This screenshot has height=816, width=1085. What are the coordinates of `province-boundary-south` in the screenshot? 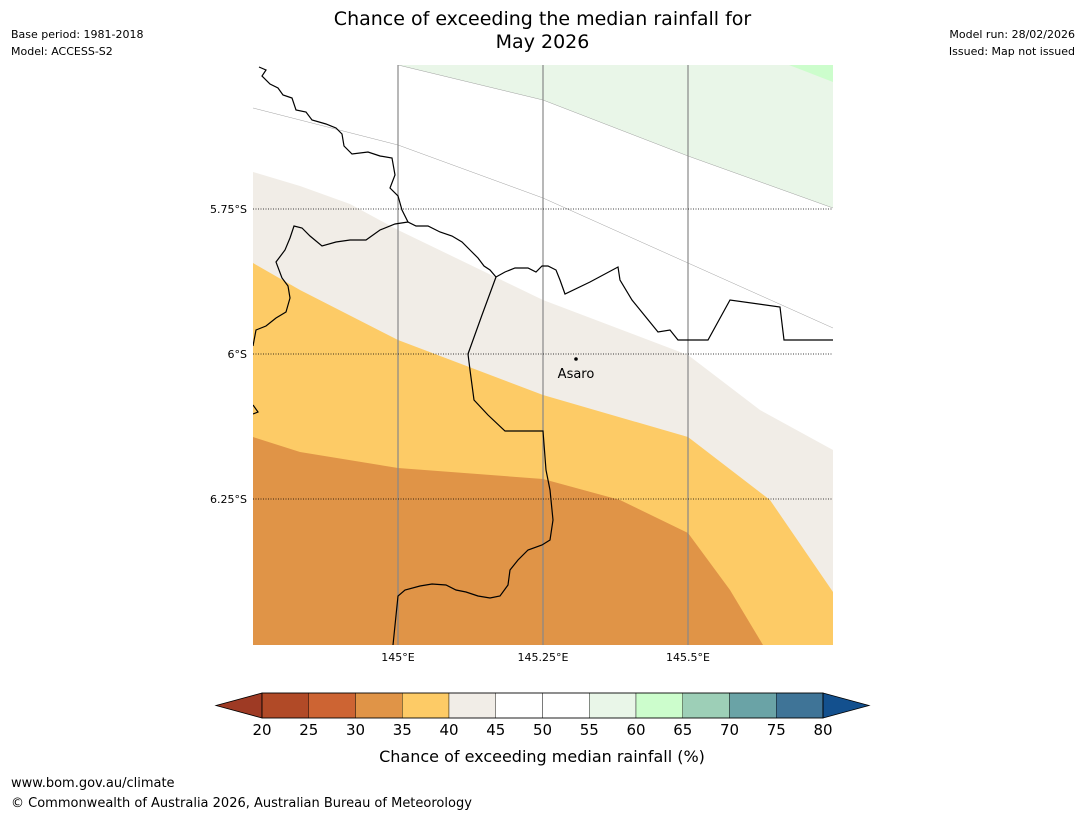 It's located at (473, 460).